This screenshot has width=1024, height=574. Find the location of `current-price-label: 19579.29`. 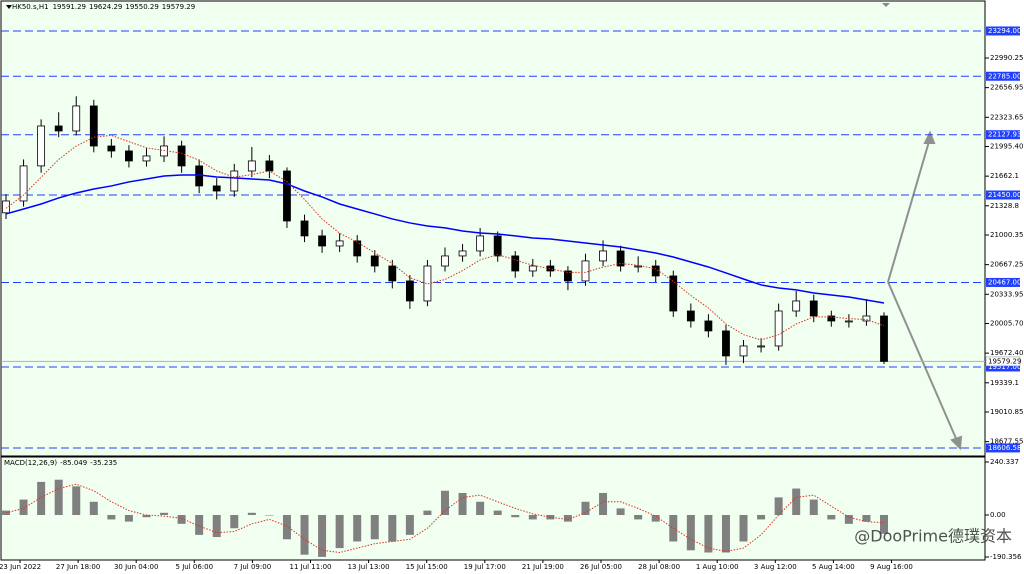

current-price-label: 19579.29 is located at coordinates (1004, 361).